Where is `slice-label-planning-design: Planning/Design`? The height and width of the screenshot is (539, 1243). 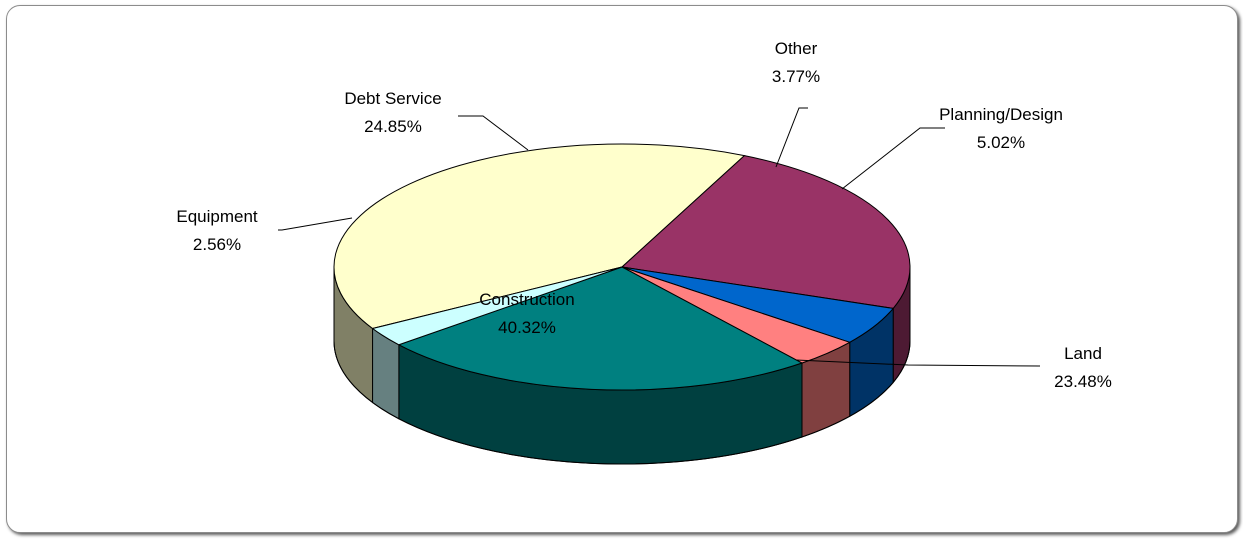 slice-label-planning-design: Planning/Design is located at coordinates (1001, 114).